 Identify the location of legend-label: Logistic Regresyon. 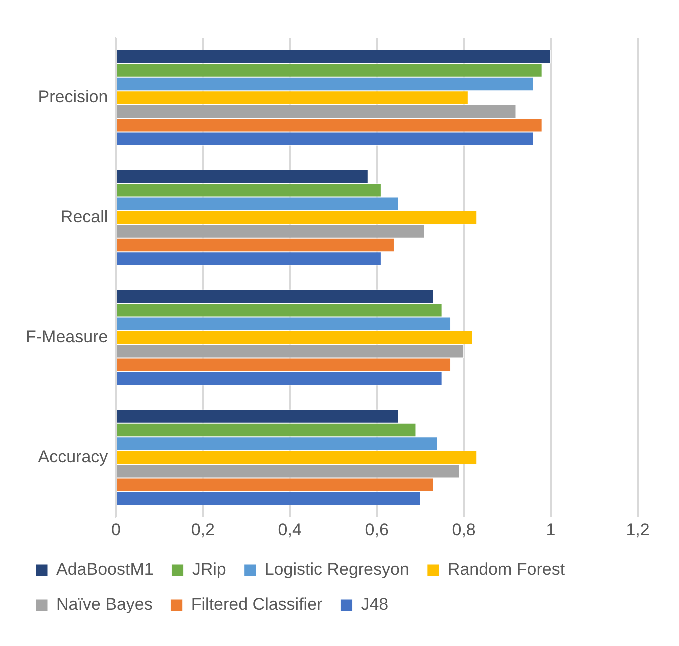
(337, 570).